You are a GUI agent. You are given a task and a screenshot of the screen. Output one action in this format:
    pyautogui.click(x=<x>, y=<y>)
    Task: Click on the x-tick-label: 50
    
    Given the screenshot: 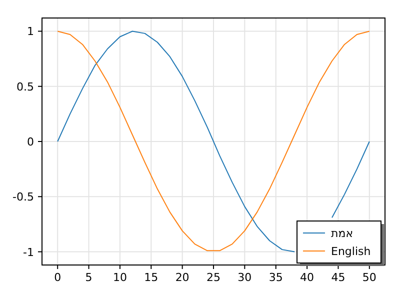 What is the action you would take?
    pyautogui.click(x=369, y=277)
    